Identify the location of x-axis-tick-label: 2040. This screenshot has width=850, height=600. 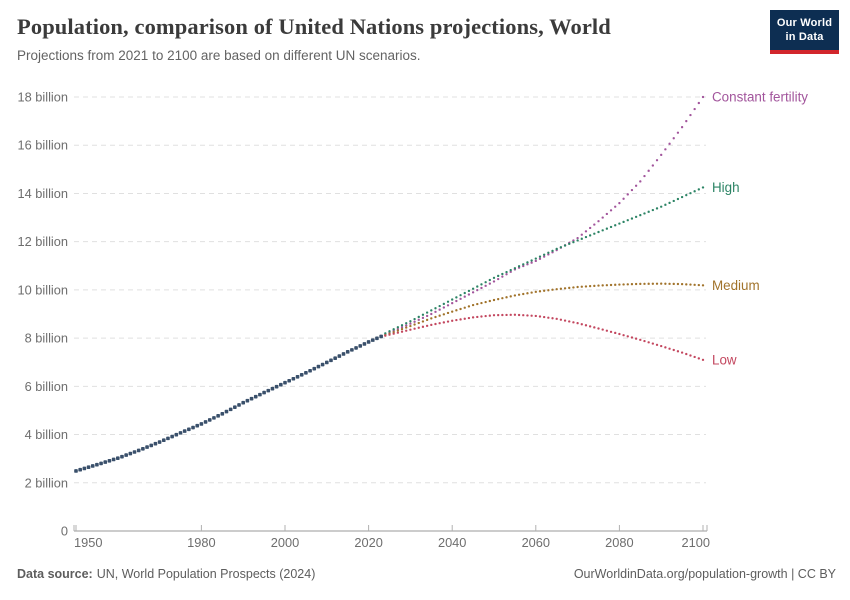
(452, 542).